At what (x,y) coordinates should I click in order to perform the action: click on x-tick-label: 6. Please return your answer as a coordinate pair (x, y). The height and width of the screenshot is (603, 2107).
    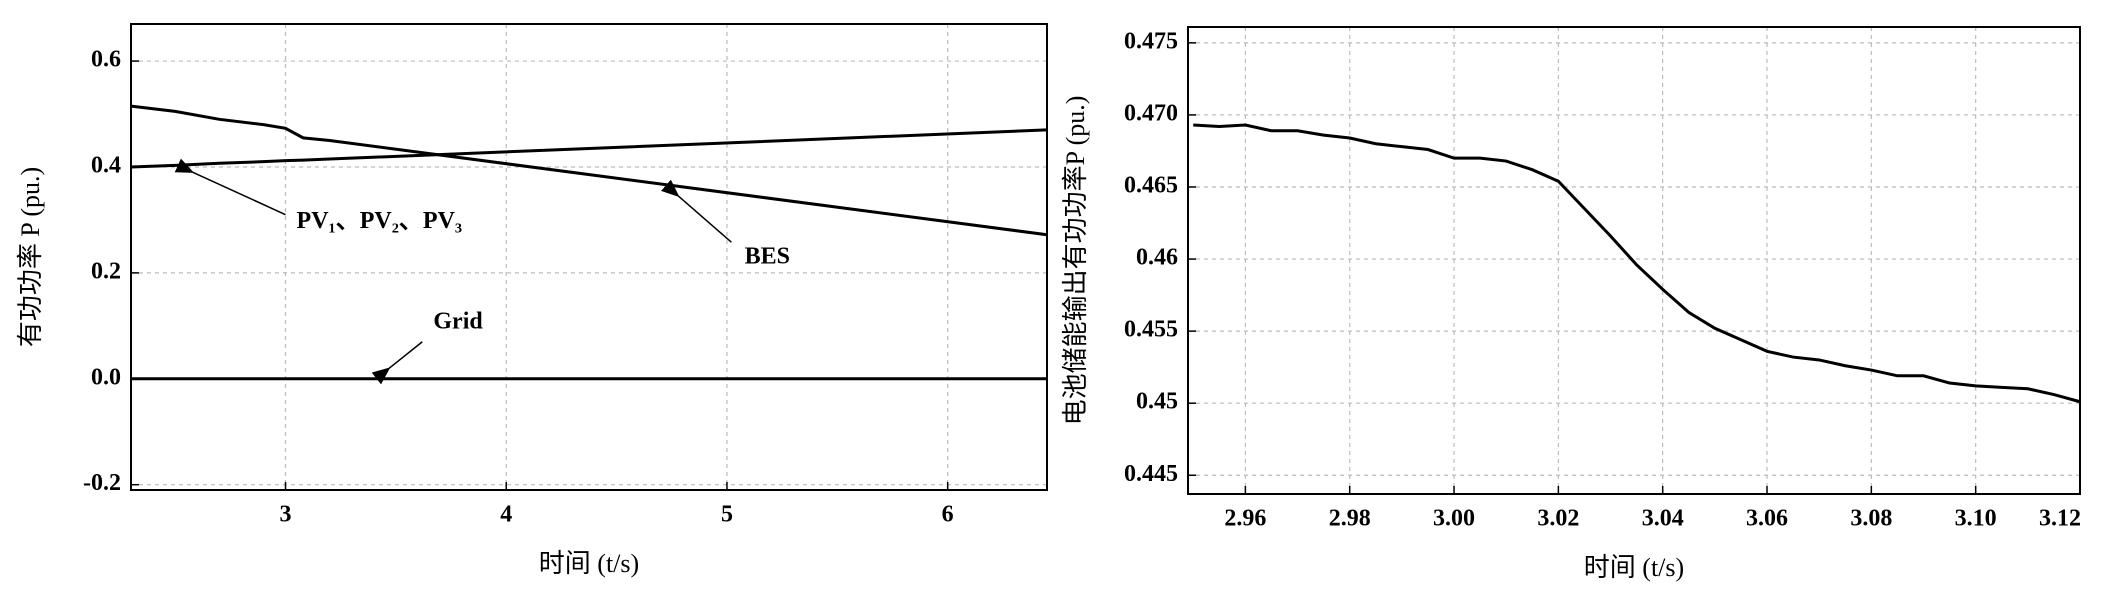
    Looking at the image, I should click on (948, 515).